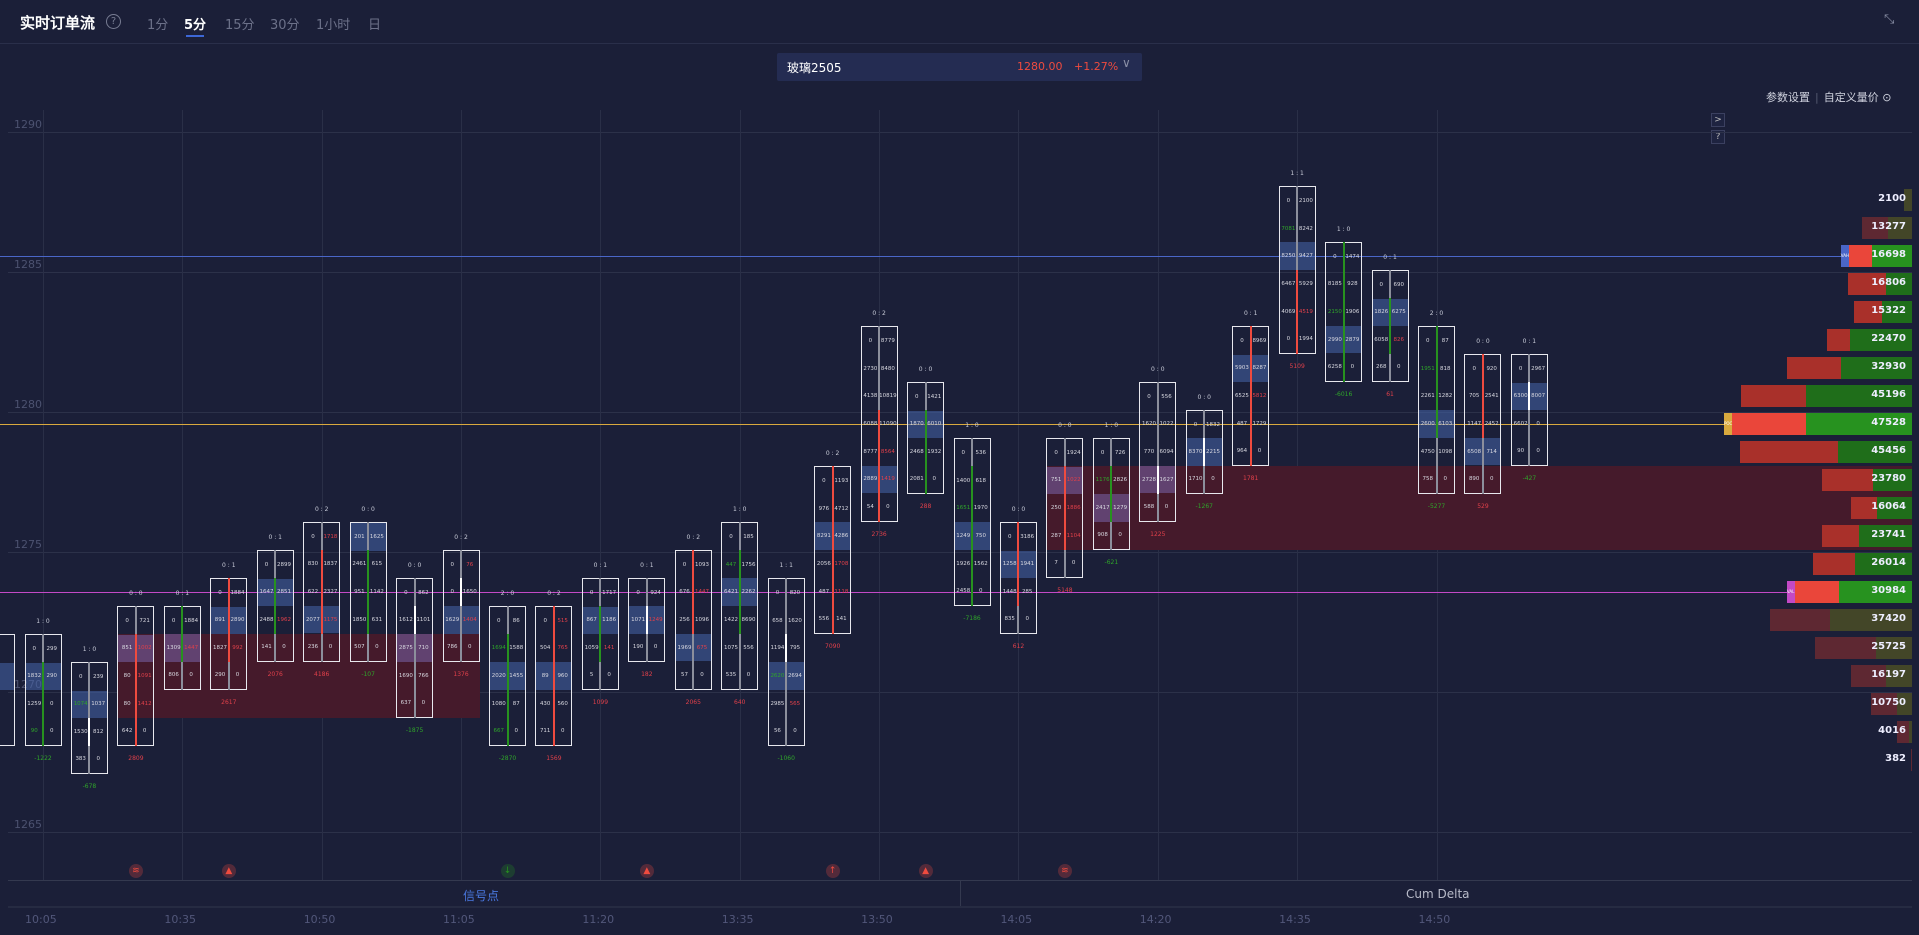 This screenshot has width=1919, height=935. What do you see at coordinates (284, 564) in the screenshot?
I see `cell-ask: 2899` at bounding box center [284, 564].